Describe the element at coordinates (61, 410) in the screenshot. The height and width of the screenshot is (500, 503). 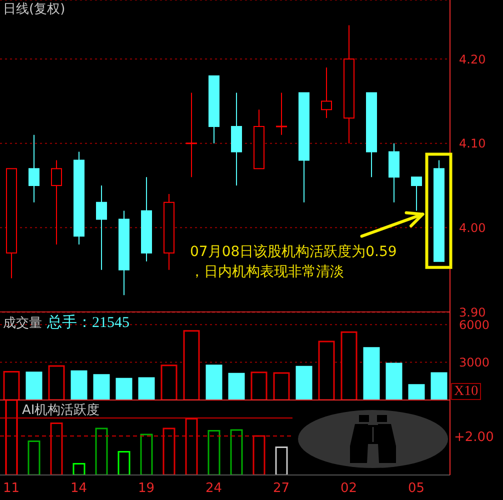
I see `chart-title: AI机构活跃度` at that location.